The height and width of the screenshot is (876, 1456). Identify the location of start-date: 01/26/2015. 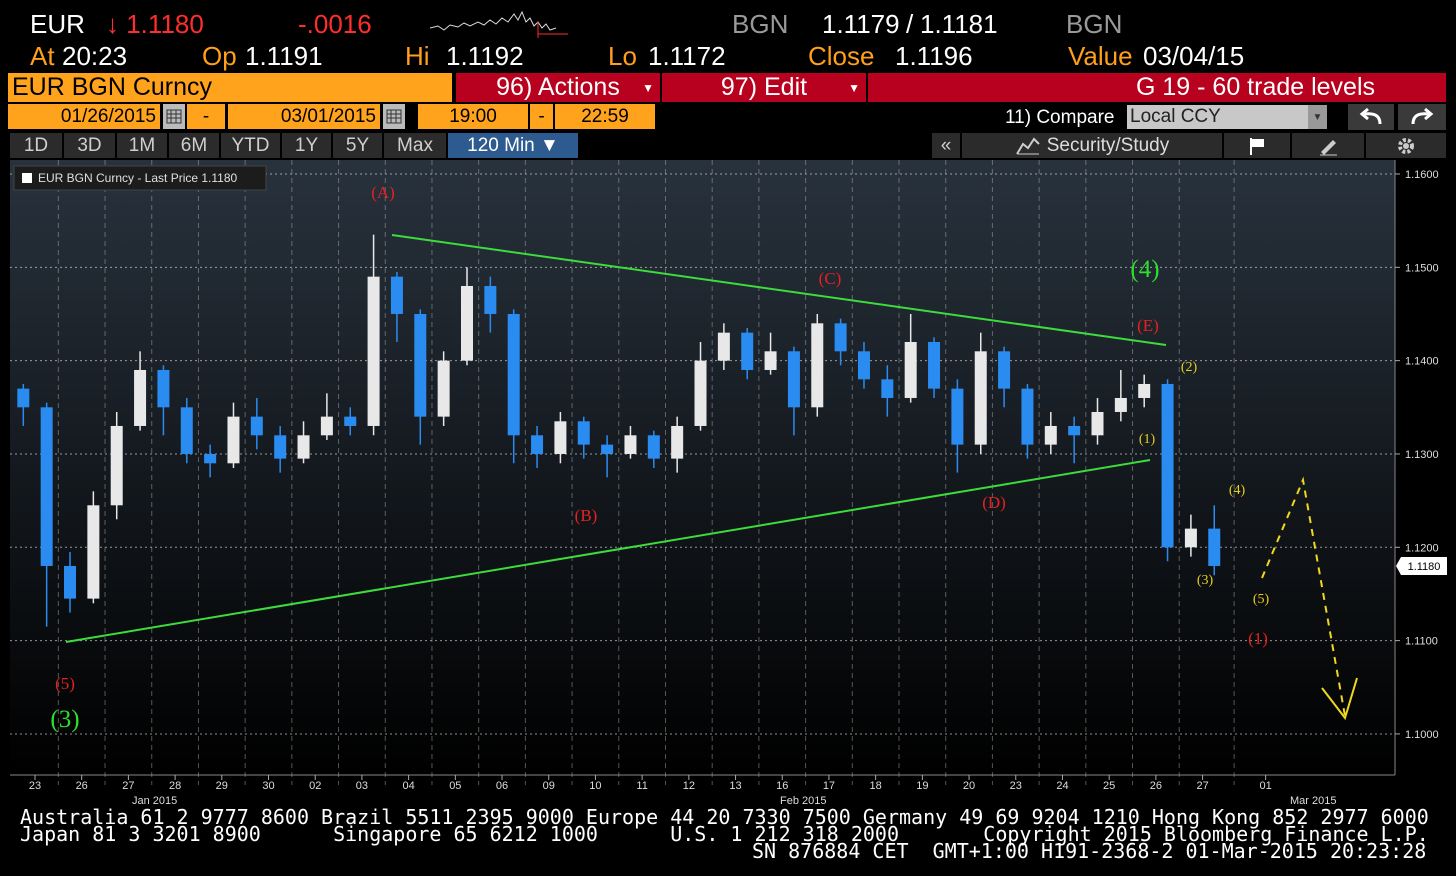
(84, 116).